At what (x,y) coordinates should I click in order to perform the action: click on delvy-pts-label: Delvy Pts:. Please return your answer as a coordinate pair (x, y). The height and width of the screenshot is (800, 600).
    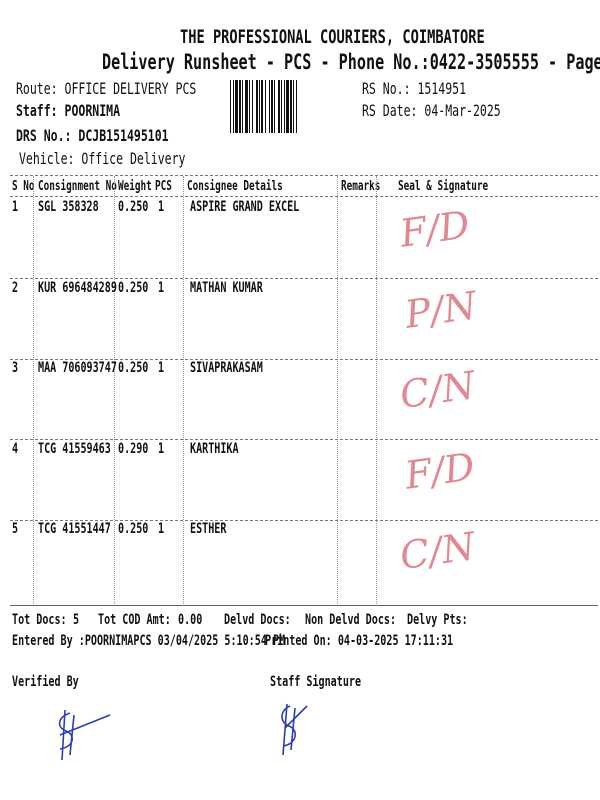
    Looking at the image, I should click on (437, 620).